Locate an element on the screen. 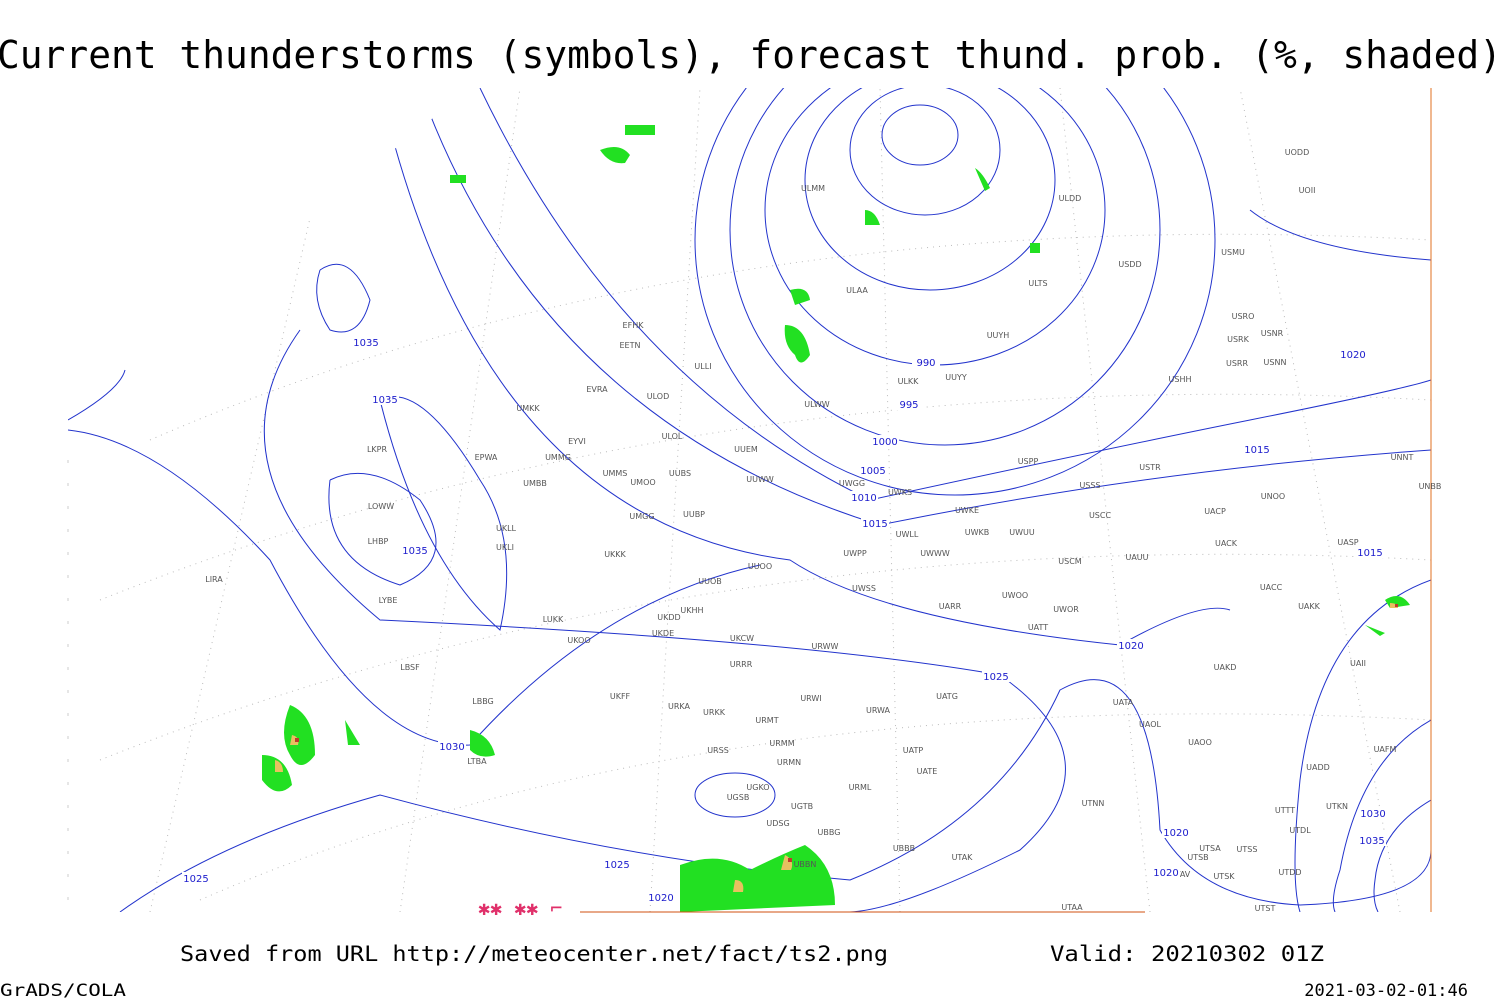 This screenshot has height=1000, width=1500. station-label: USMU is located at coordinates (1233, 252).